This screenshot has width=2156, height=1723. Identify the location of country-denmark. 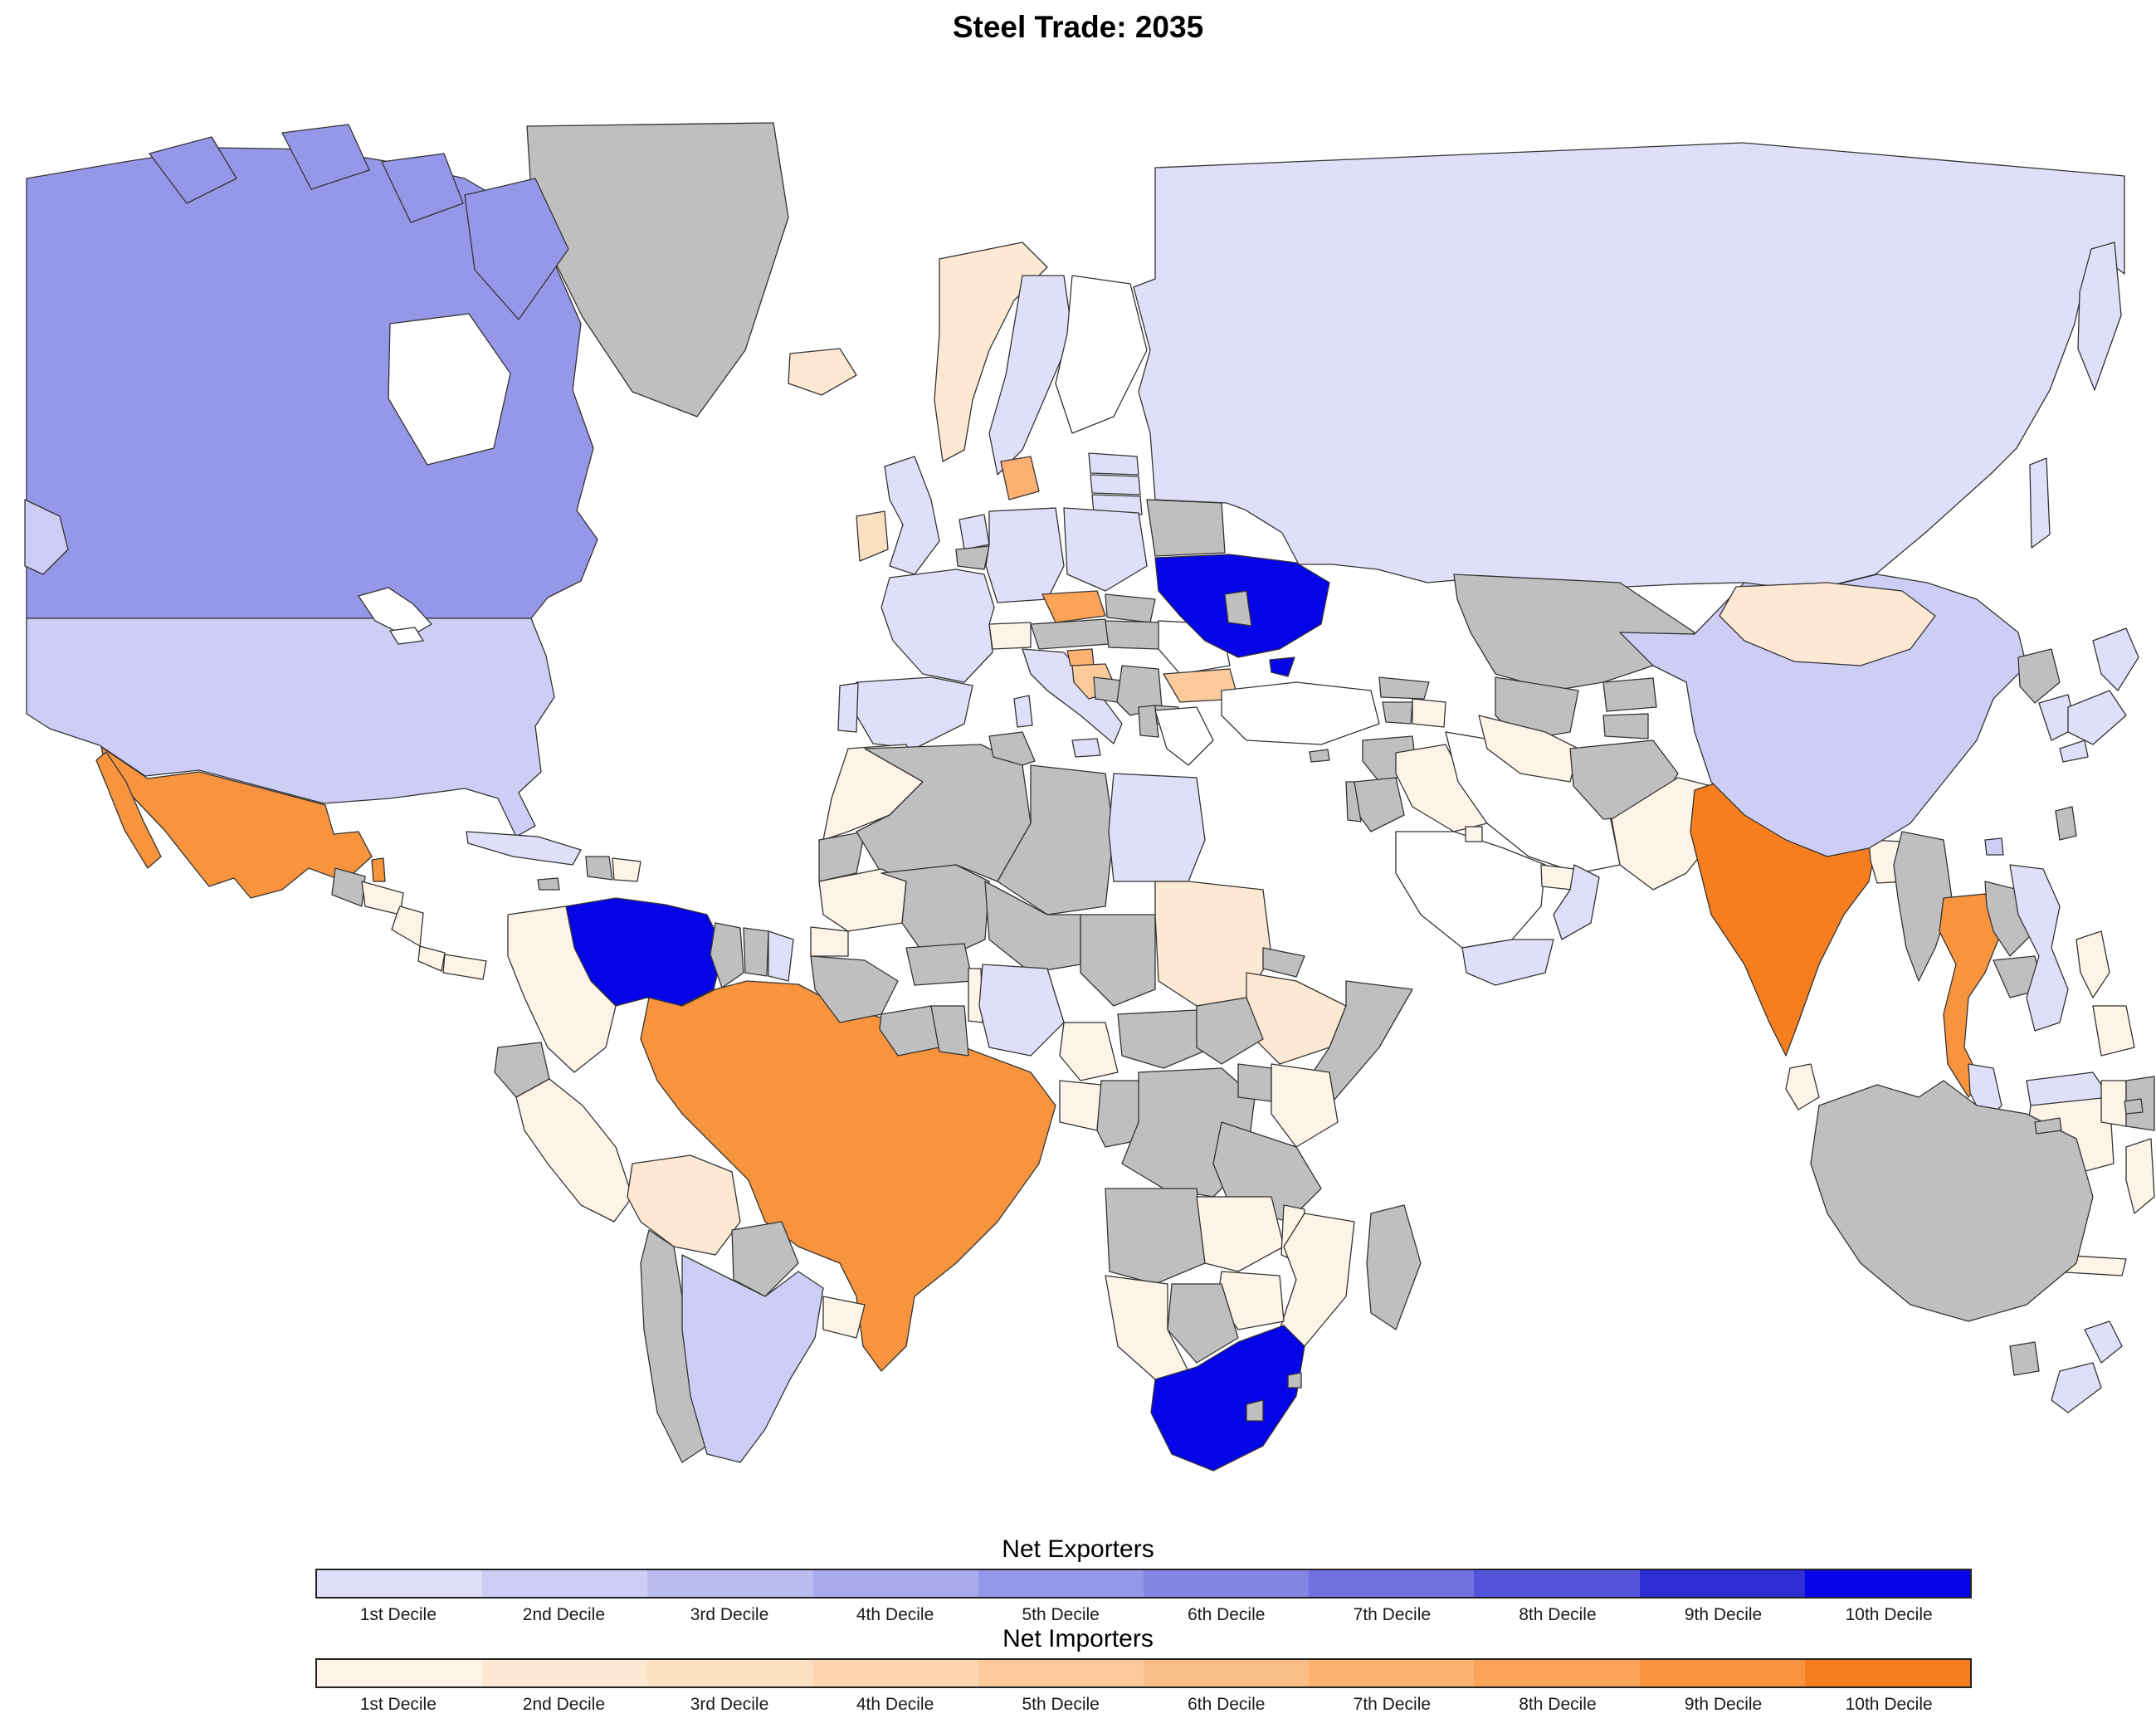
(1020, 478).